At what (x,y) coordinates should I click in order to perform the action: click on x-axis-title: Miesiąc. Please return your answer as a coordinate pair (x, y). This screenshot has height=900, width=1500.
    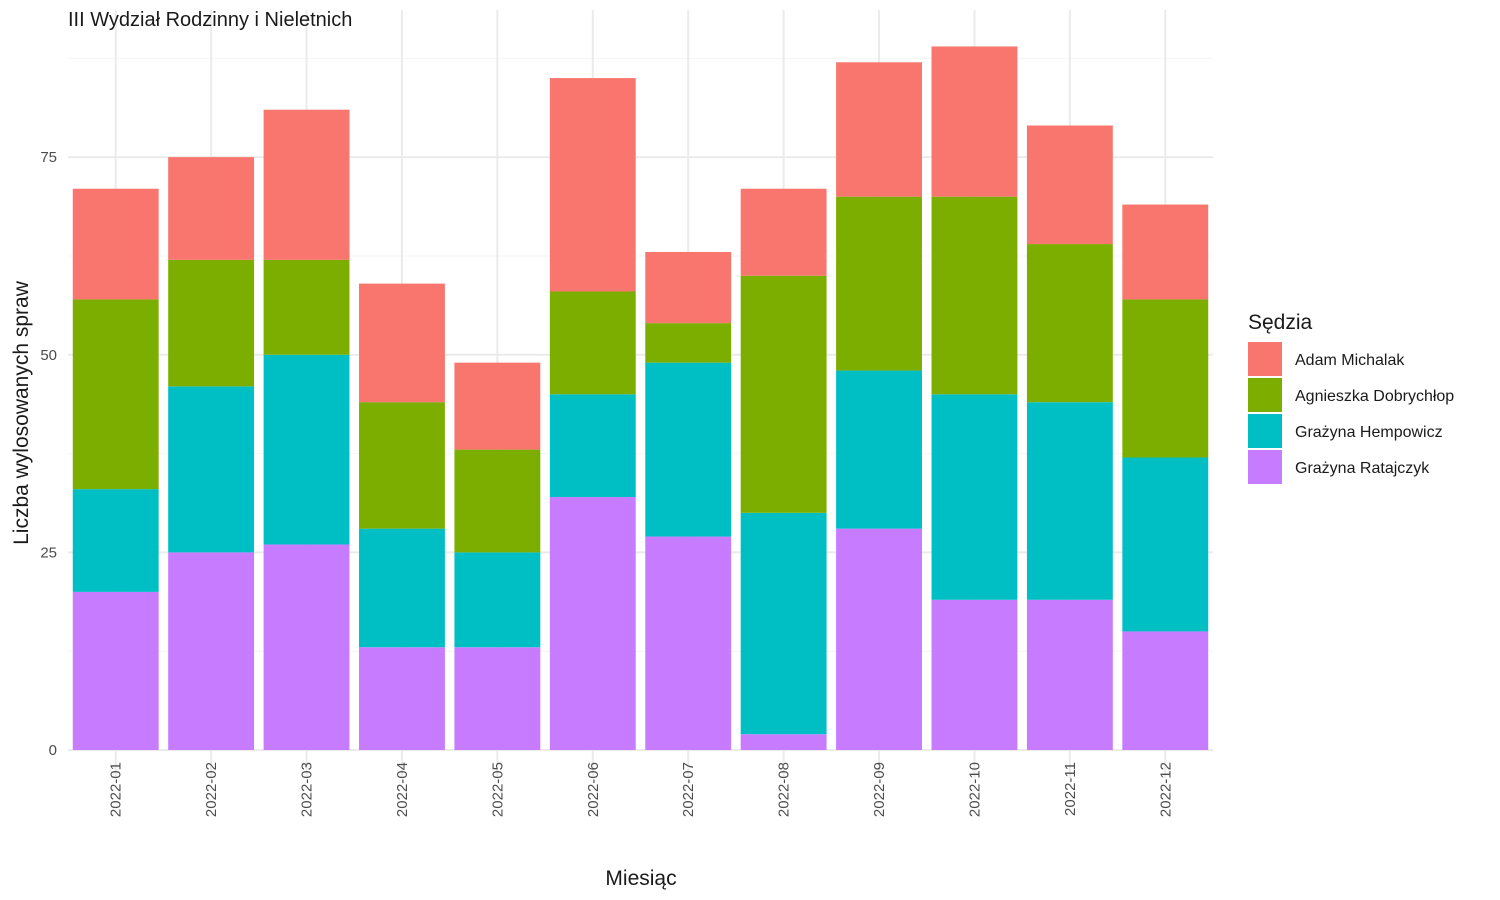
    Looking at the image, I should click on (640, 878).